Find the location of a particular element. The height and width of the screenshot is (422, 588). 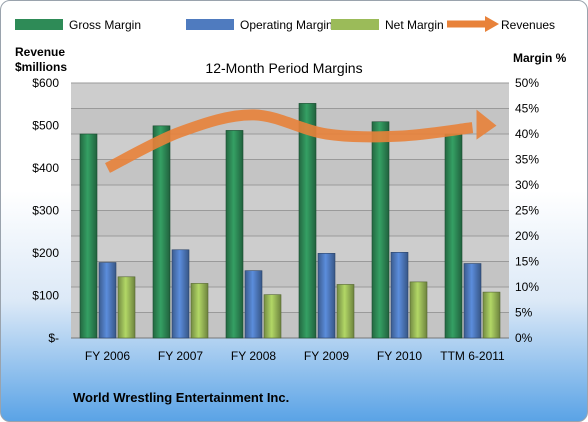

chart-title: 12-Month Period Margins is located at coordinates (283, 68).